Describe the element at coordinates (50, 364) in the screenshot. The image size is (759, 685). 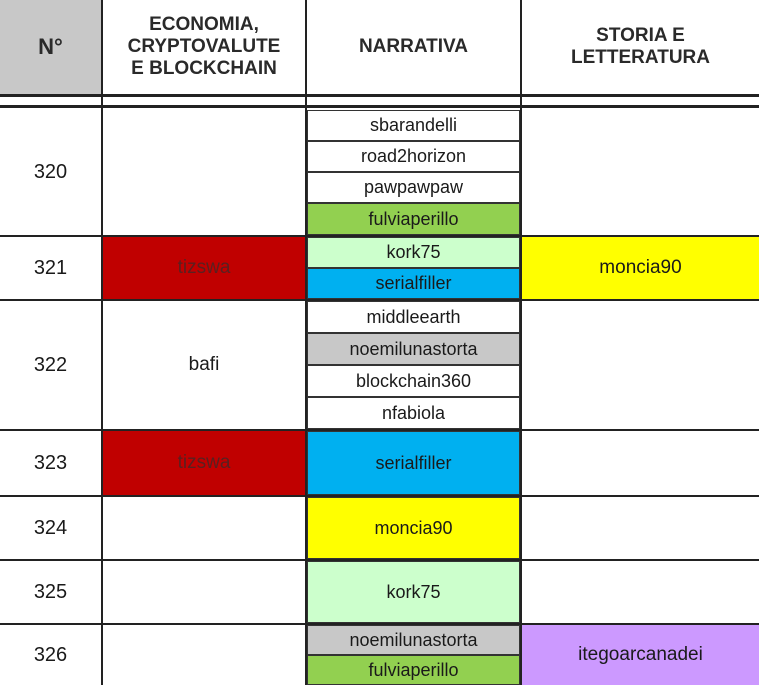
I see `row-number: 322` at that location.